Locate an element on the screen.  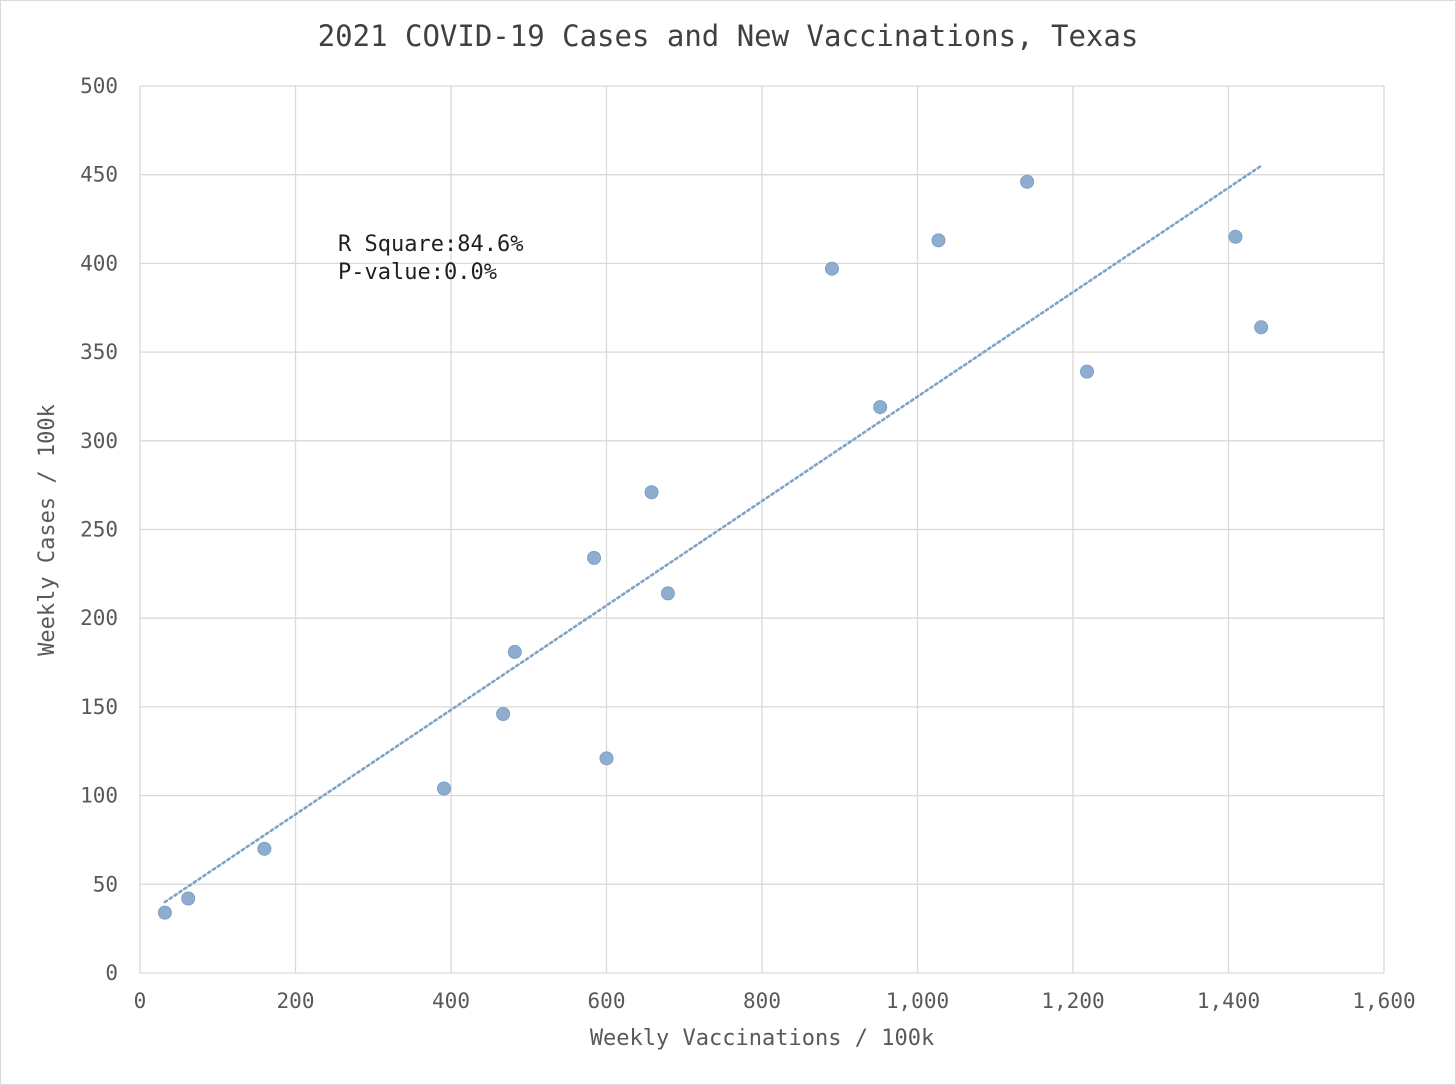
y-tick-label: 0 is located at coordinates (111, 973).